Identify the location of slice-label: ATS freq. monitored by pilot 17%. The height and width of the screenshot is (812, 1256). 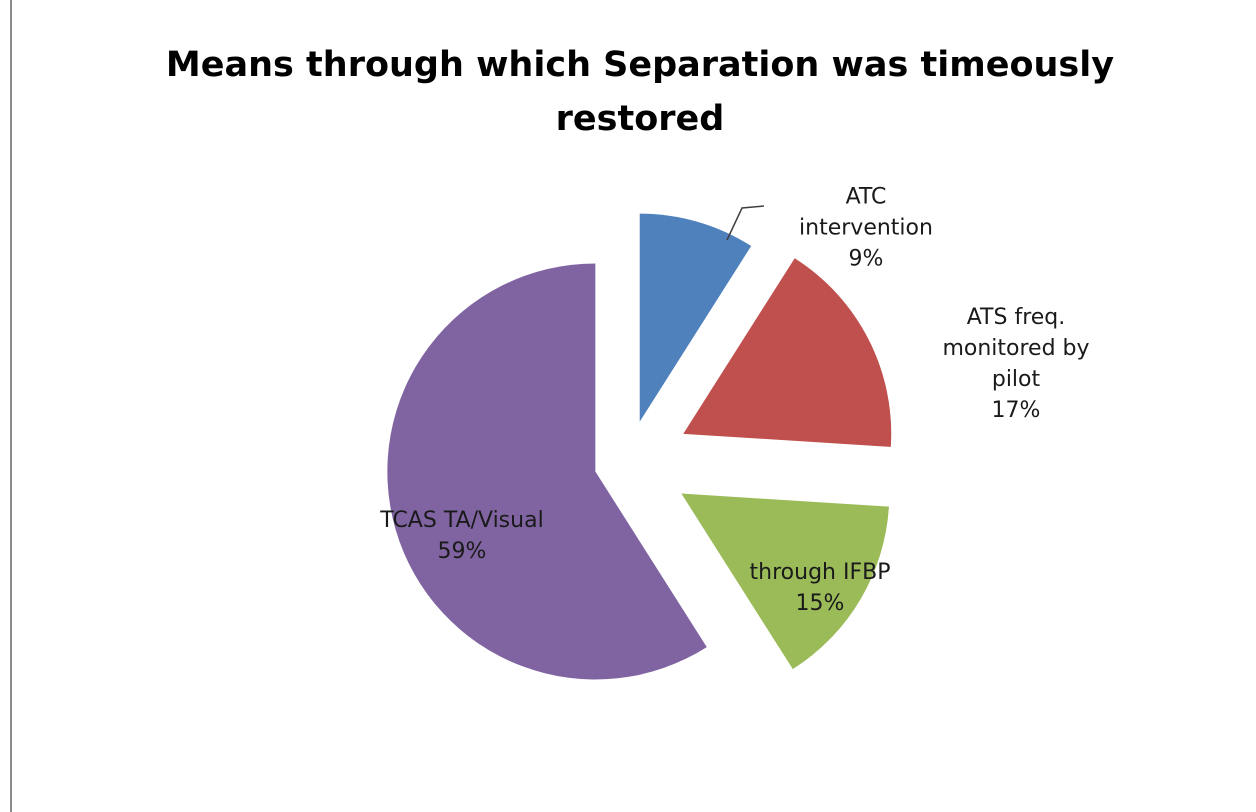
(1016, 364).